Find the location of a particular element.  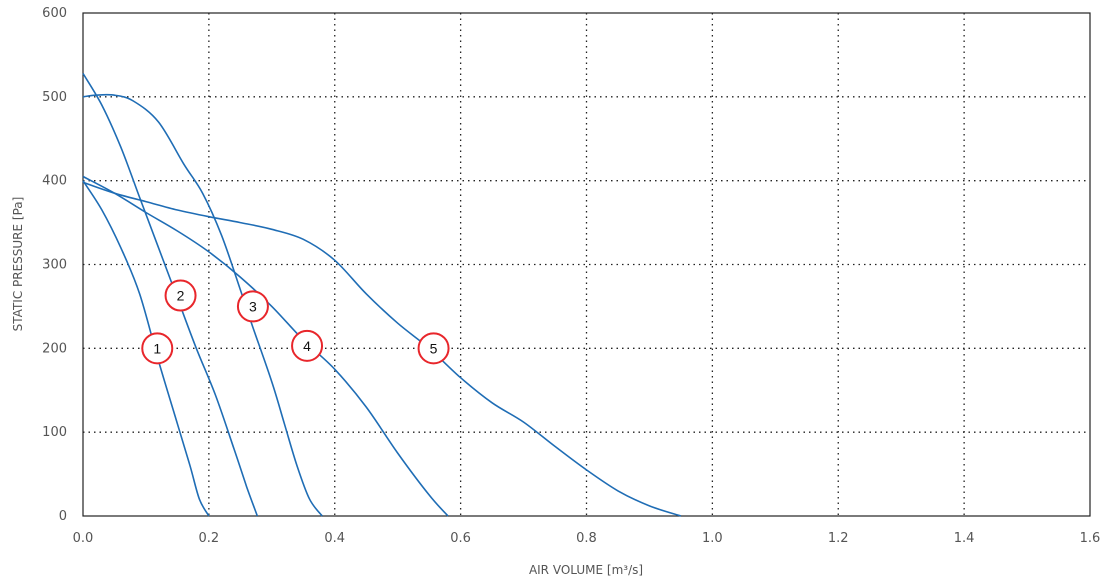

y-axis-title: STATIC PRESSURE [Pa] is located at coordinates (18, 264).